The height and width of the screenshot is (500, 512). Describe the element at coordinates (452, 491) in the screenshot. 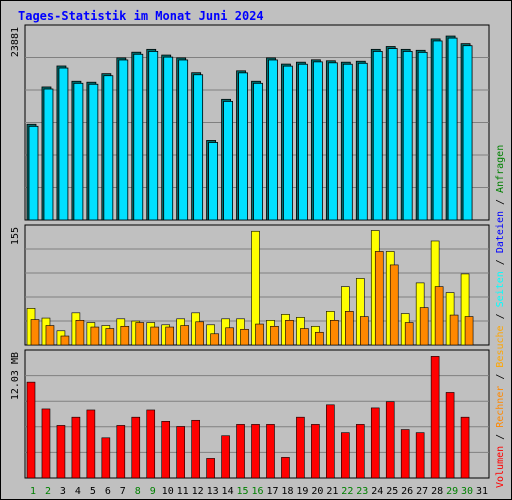

I see `x-tick-label: 29` at that location.